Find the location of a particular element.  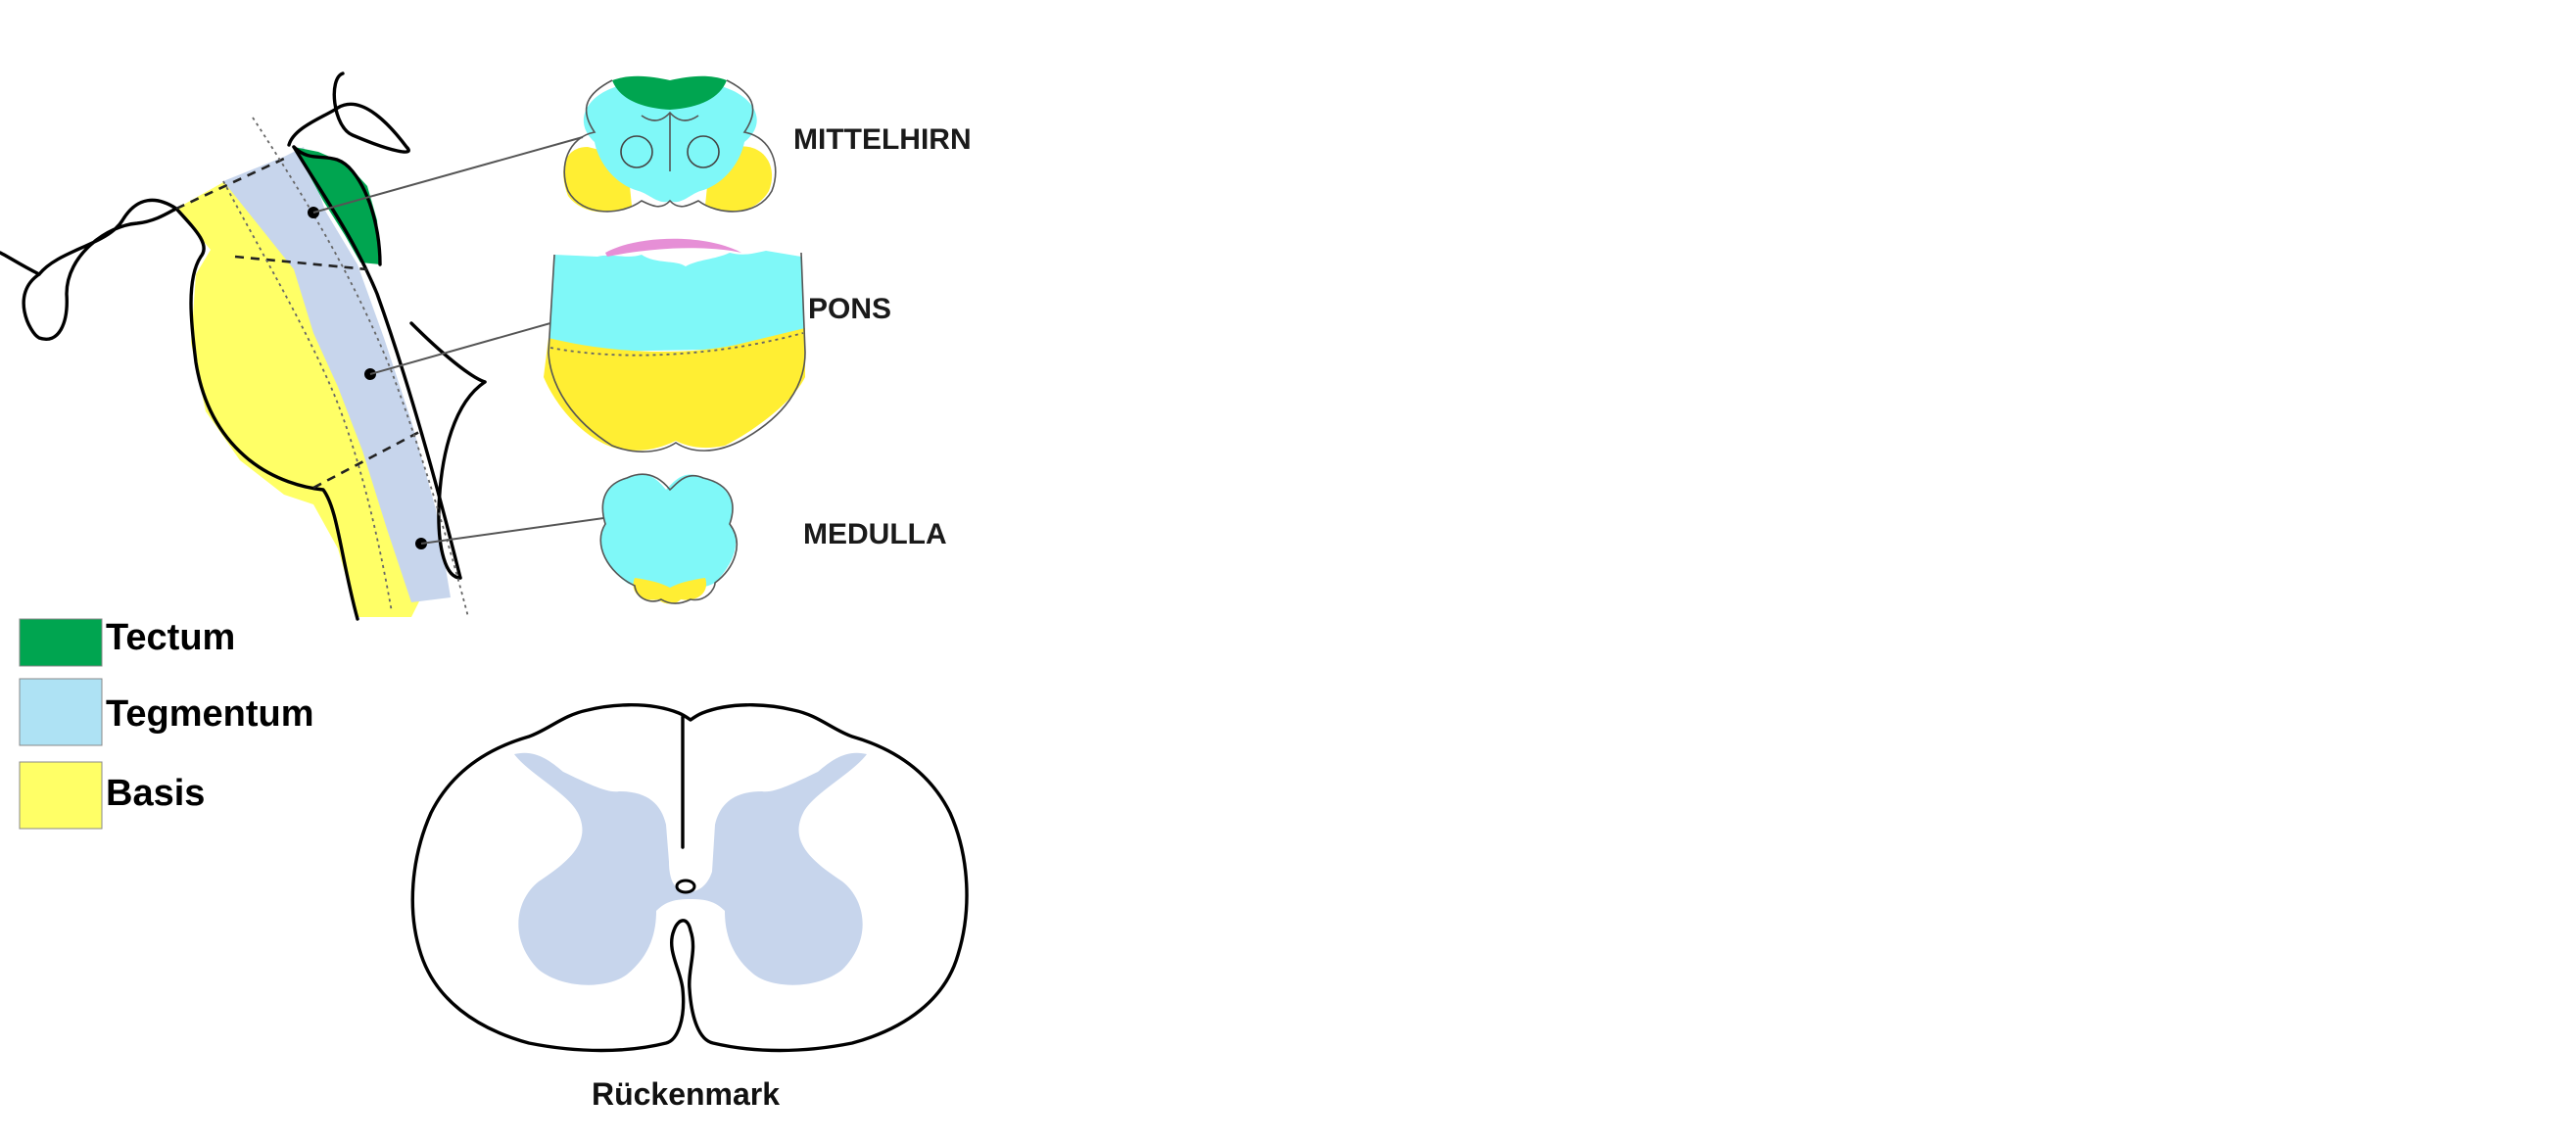

pons-basis is located at coordinates (674, 389).